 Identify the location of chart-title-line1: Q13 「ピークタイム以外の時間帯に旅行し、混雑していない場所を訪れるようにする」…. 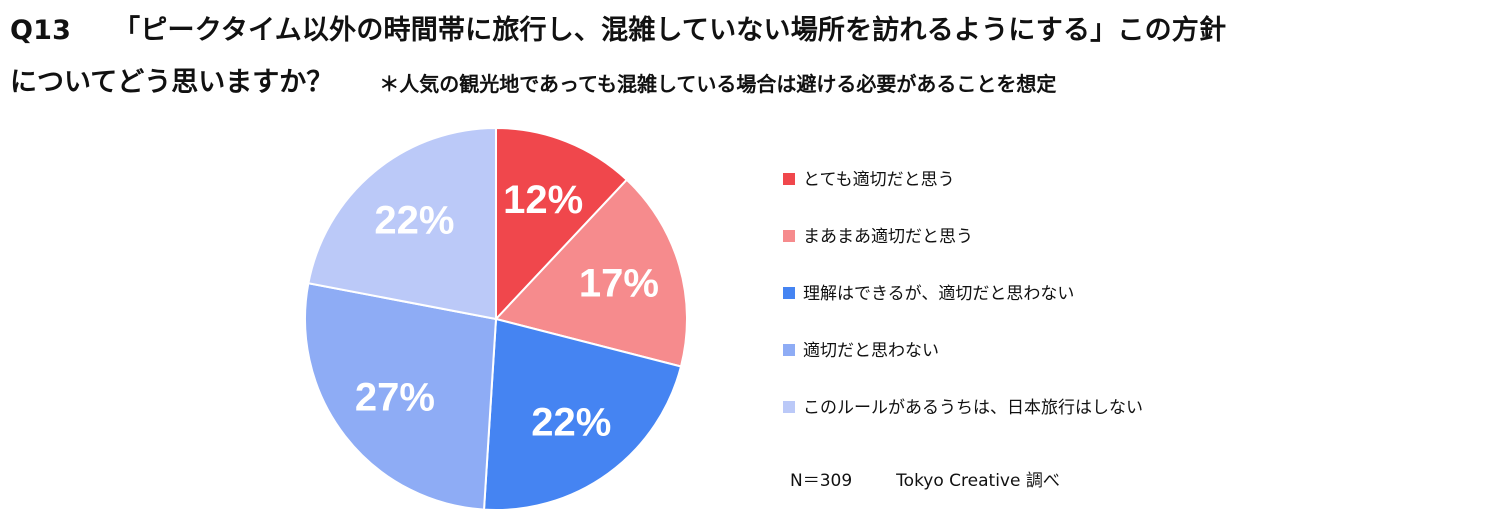
(618, 27).